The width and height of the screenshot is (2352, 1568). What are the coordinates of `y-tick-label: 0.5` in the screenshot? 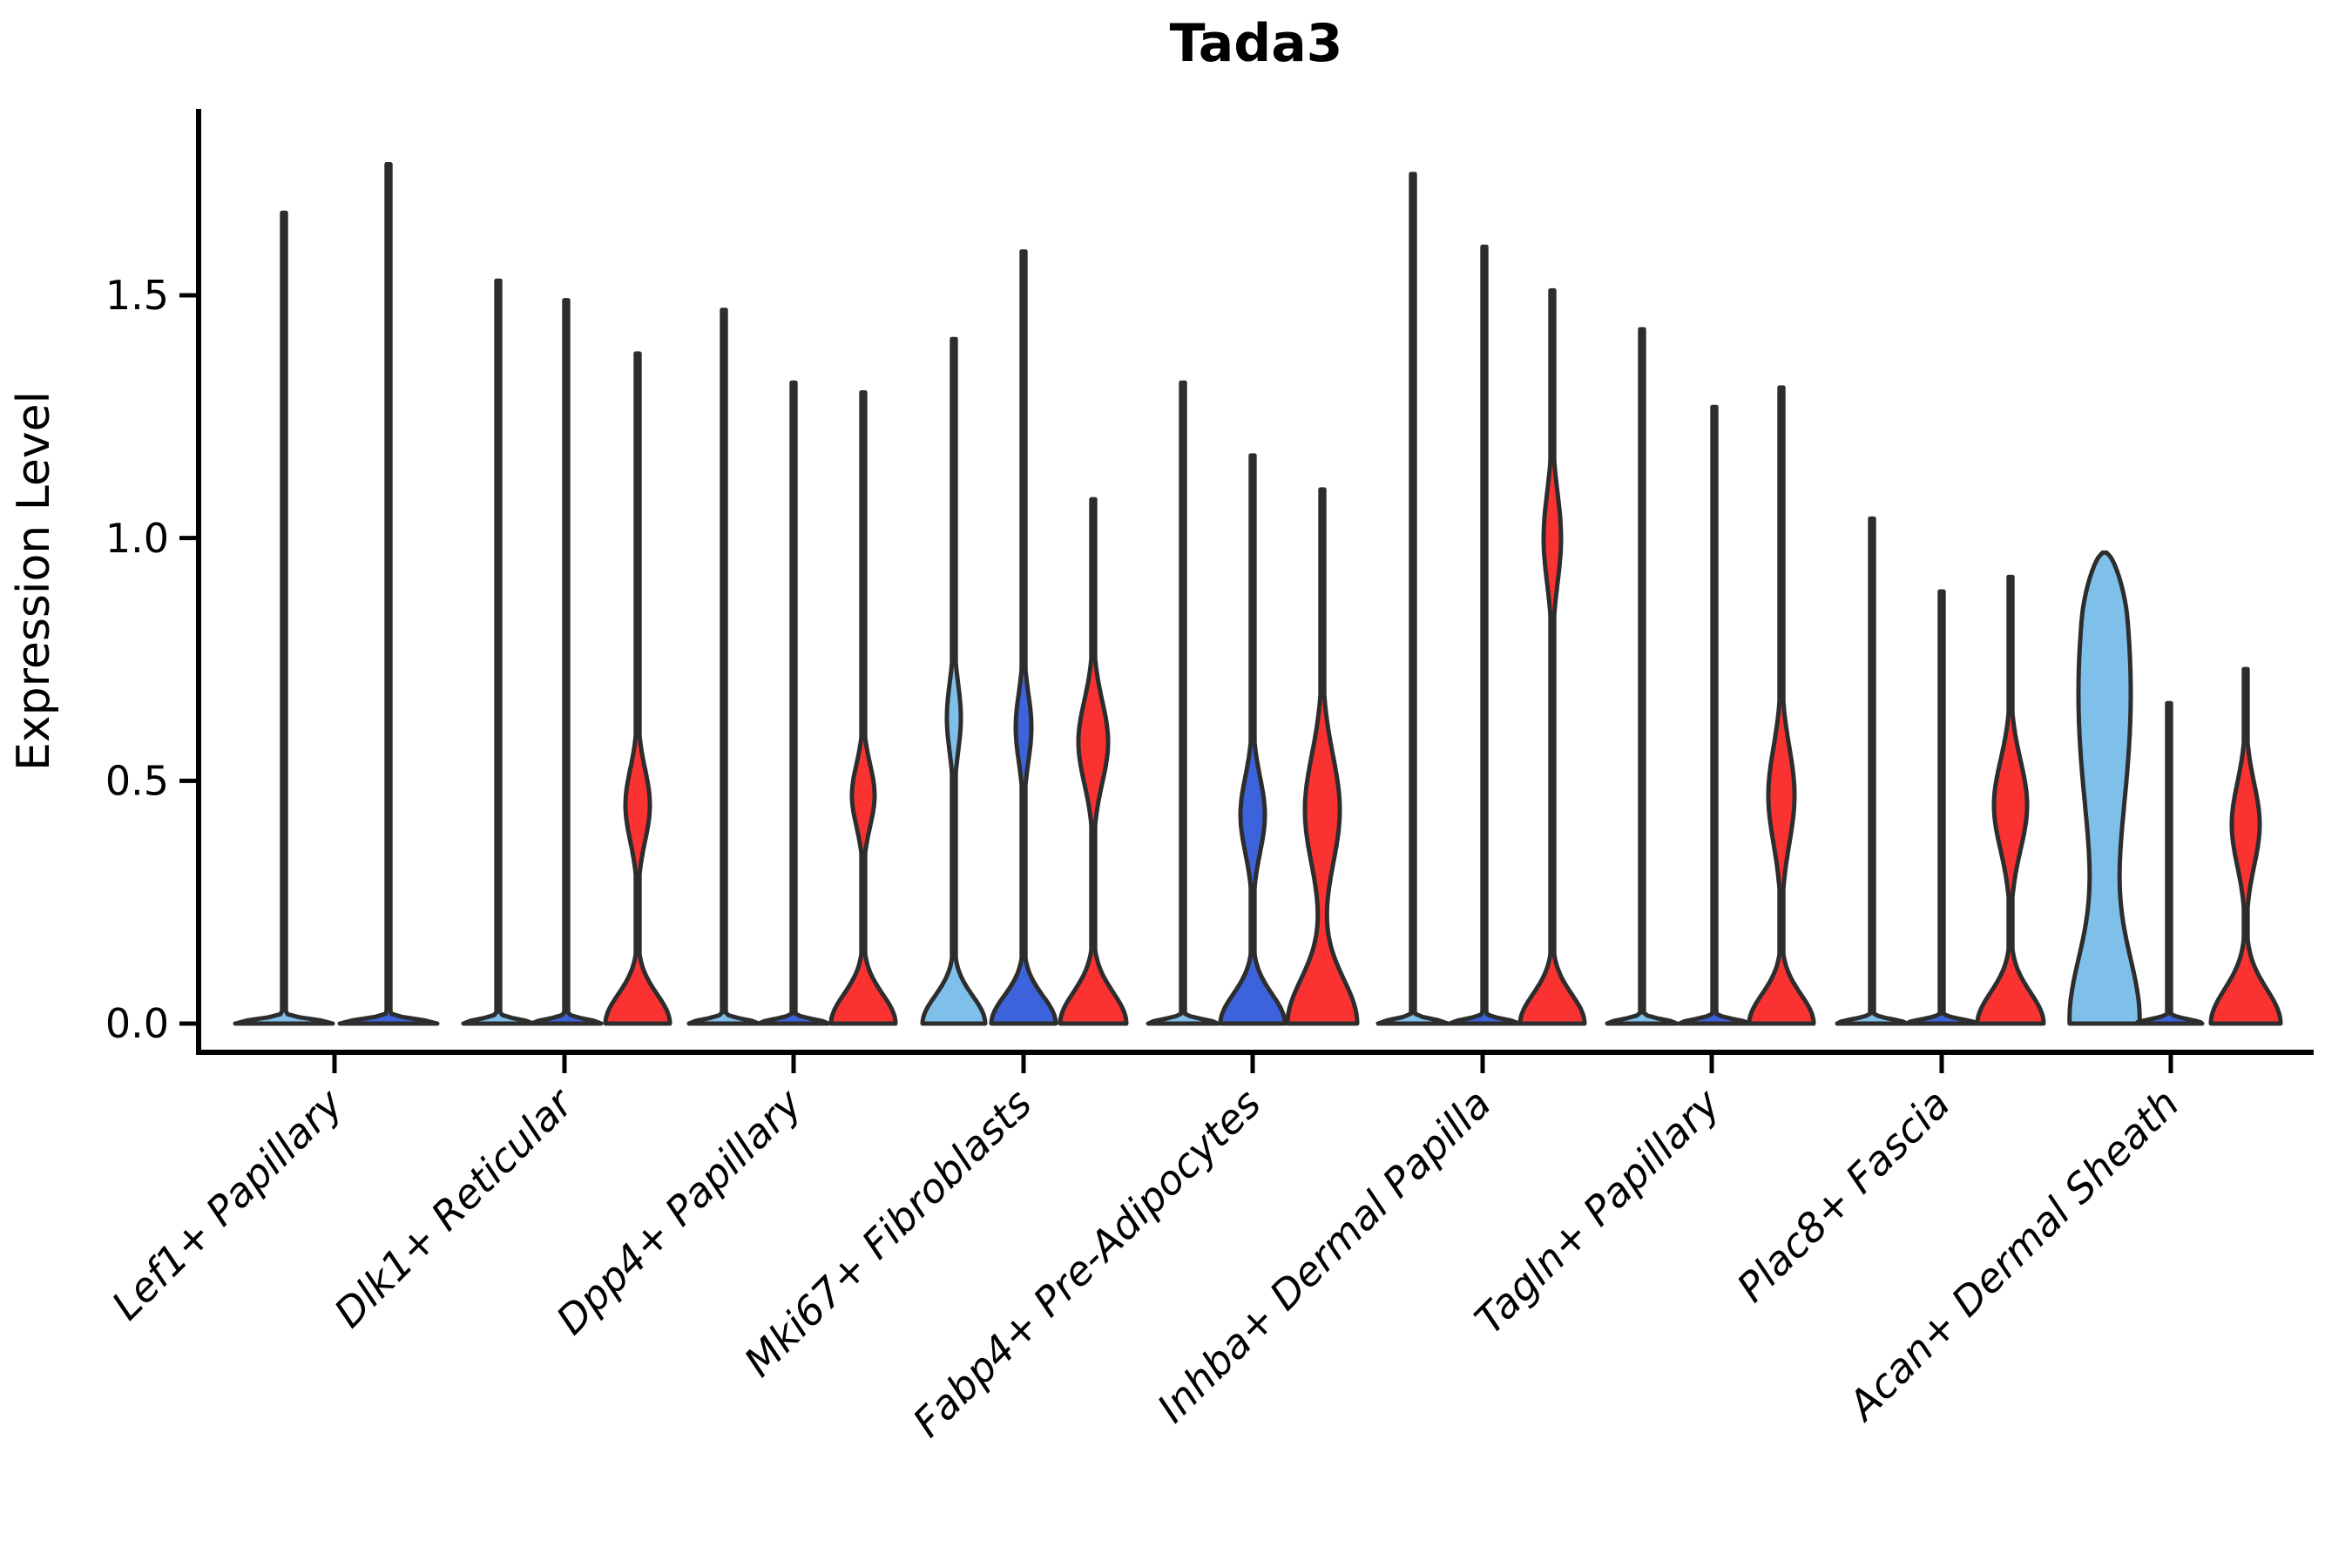 It's located at (137, 780).